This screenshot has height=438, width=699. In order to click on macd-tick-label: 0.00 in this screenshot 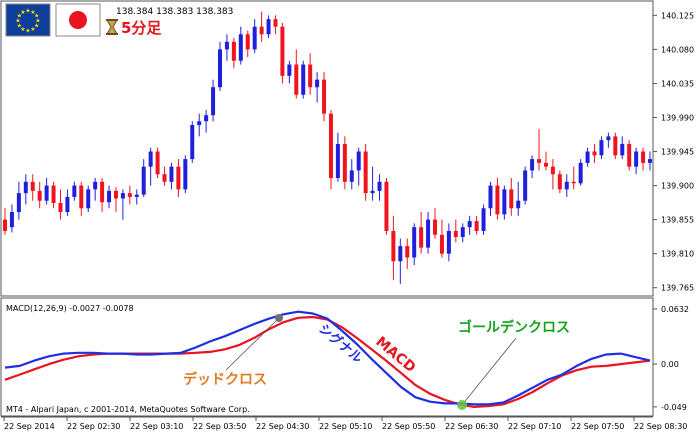, I will do `click(670, 364)`.